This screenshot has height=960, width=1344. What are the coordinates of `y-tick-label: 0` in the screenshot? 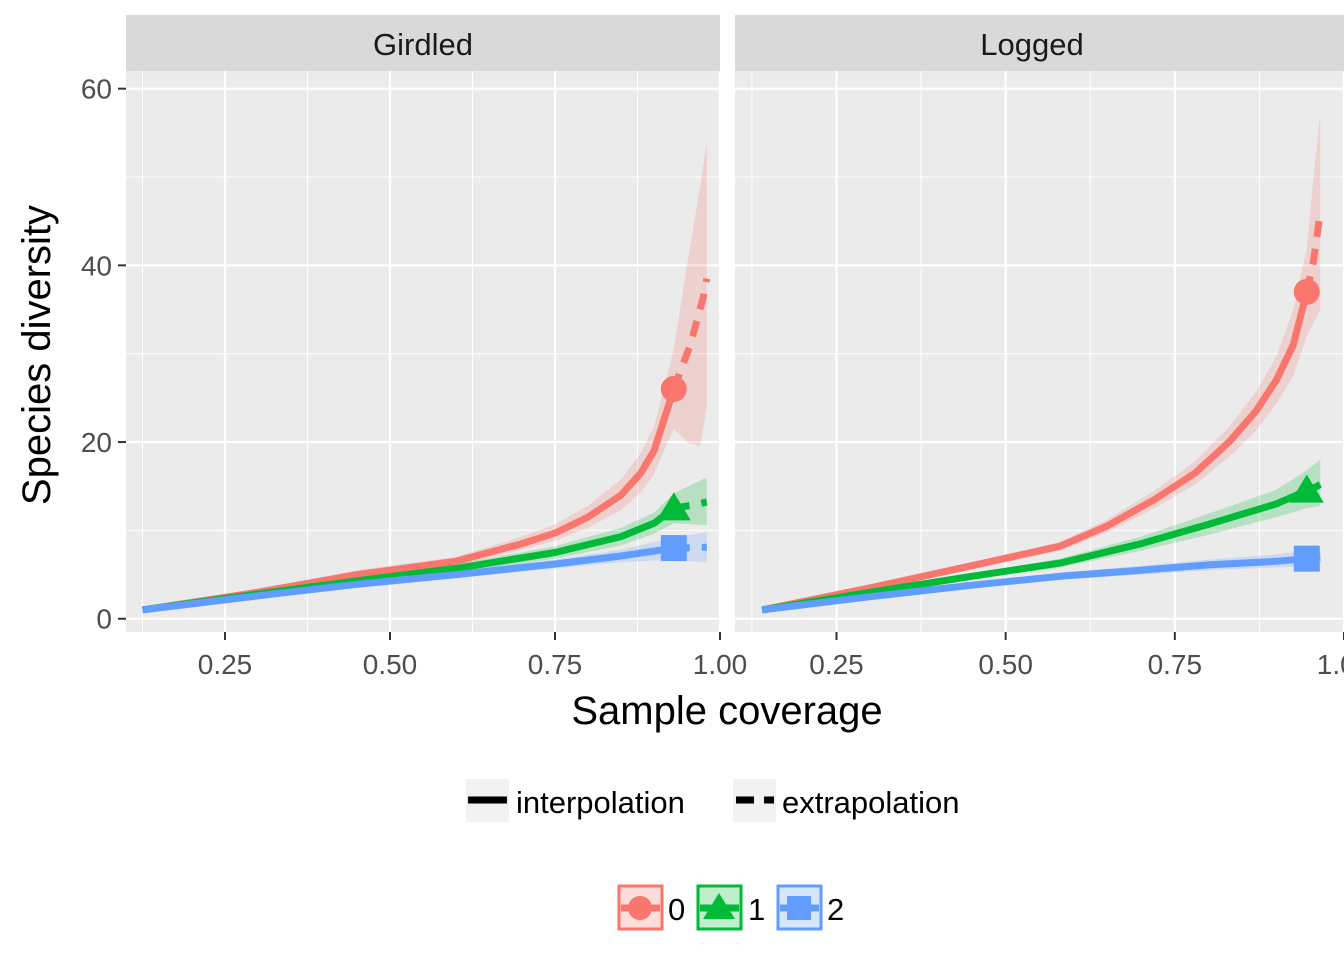 It's located at (104, 619).